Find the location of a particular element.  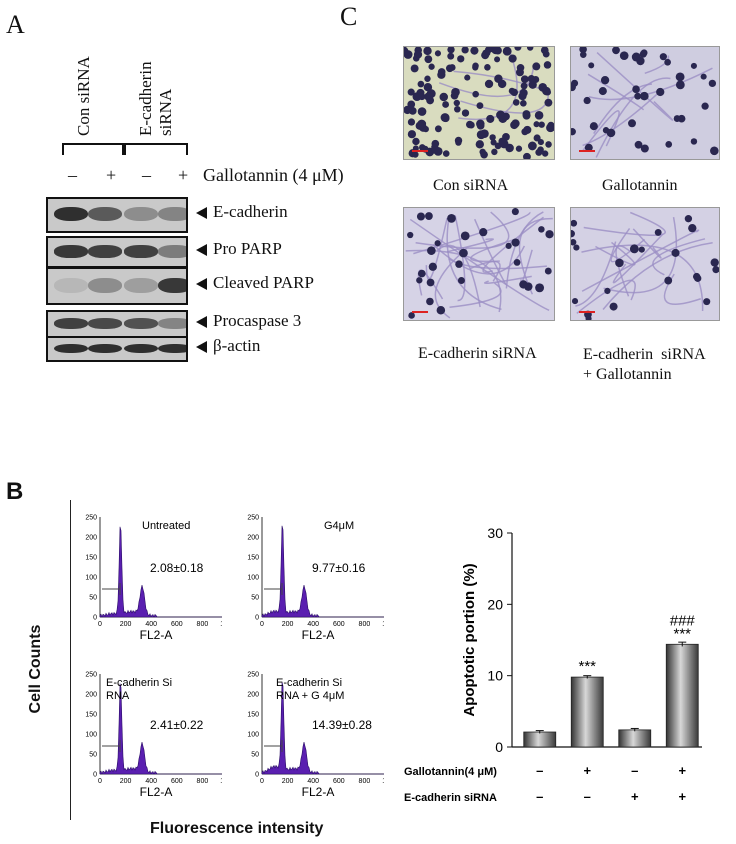

significance-mark: ### is located at coordinates (683, 620).